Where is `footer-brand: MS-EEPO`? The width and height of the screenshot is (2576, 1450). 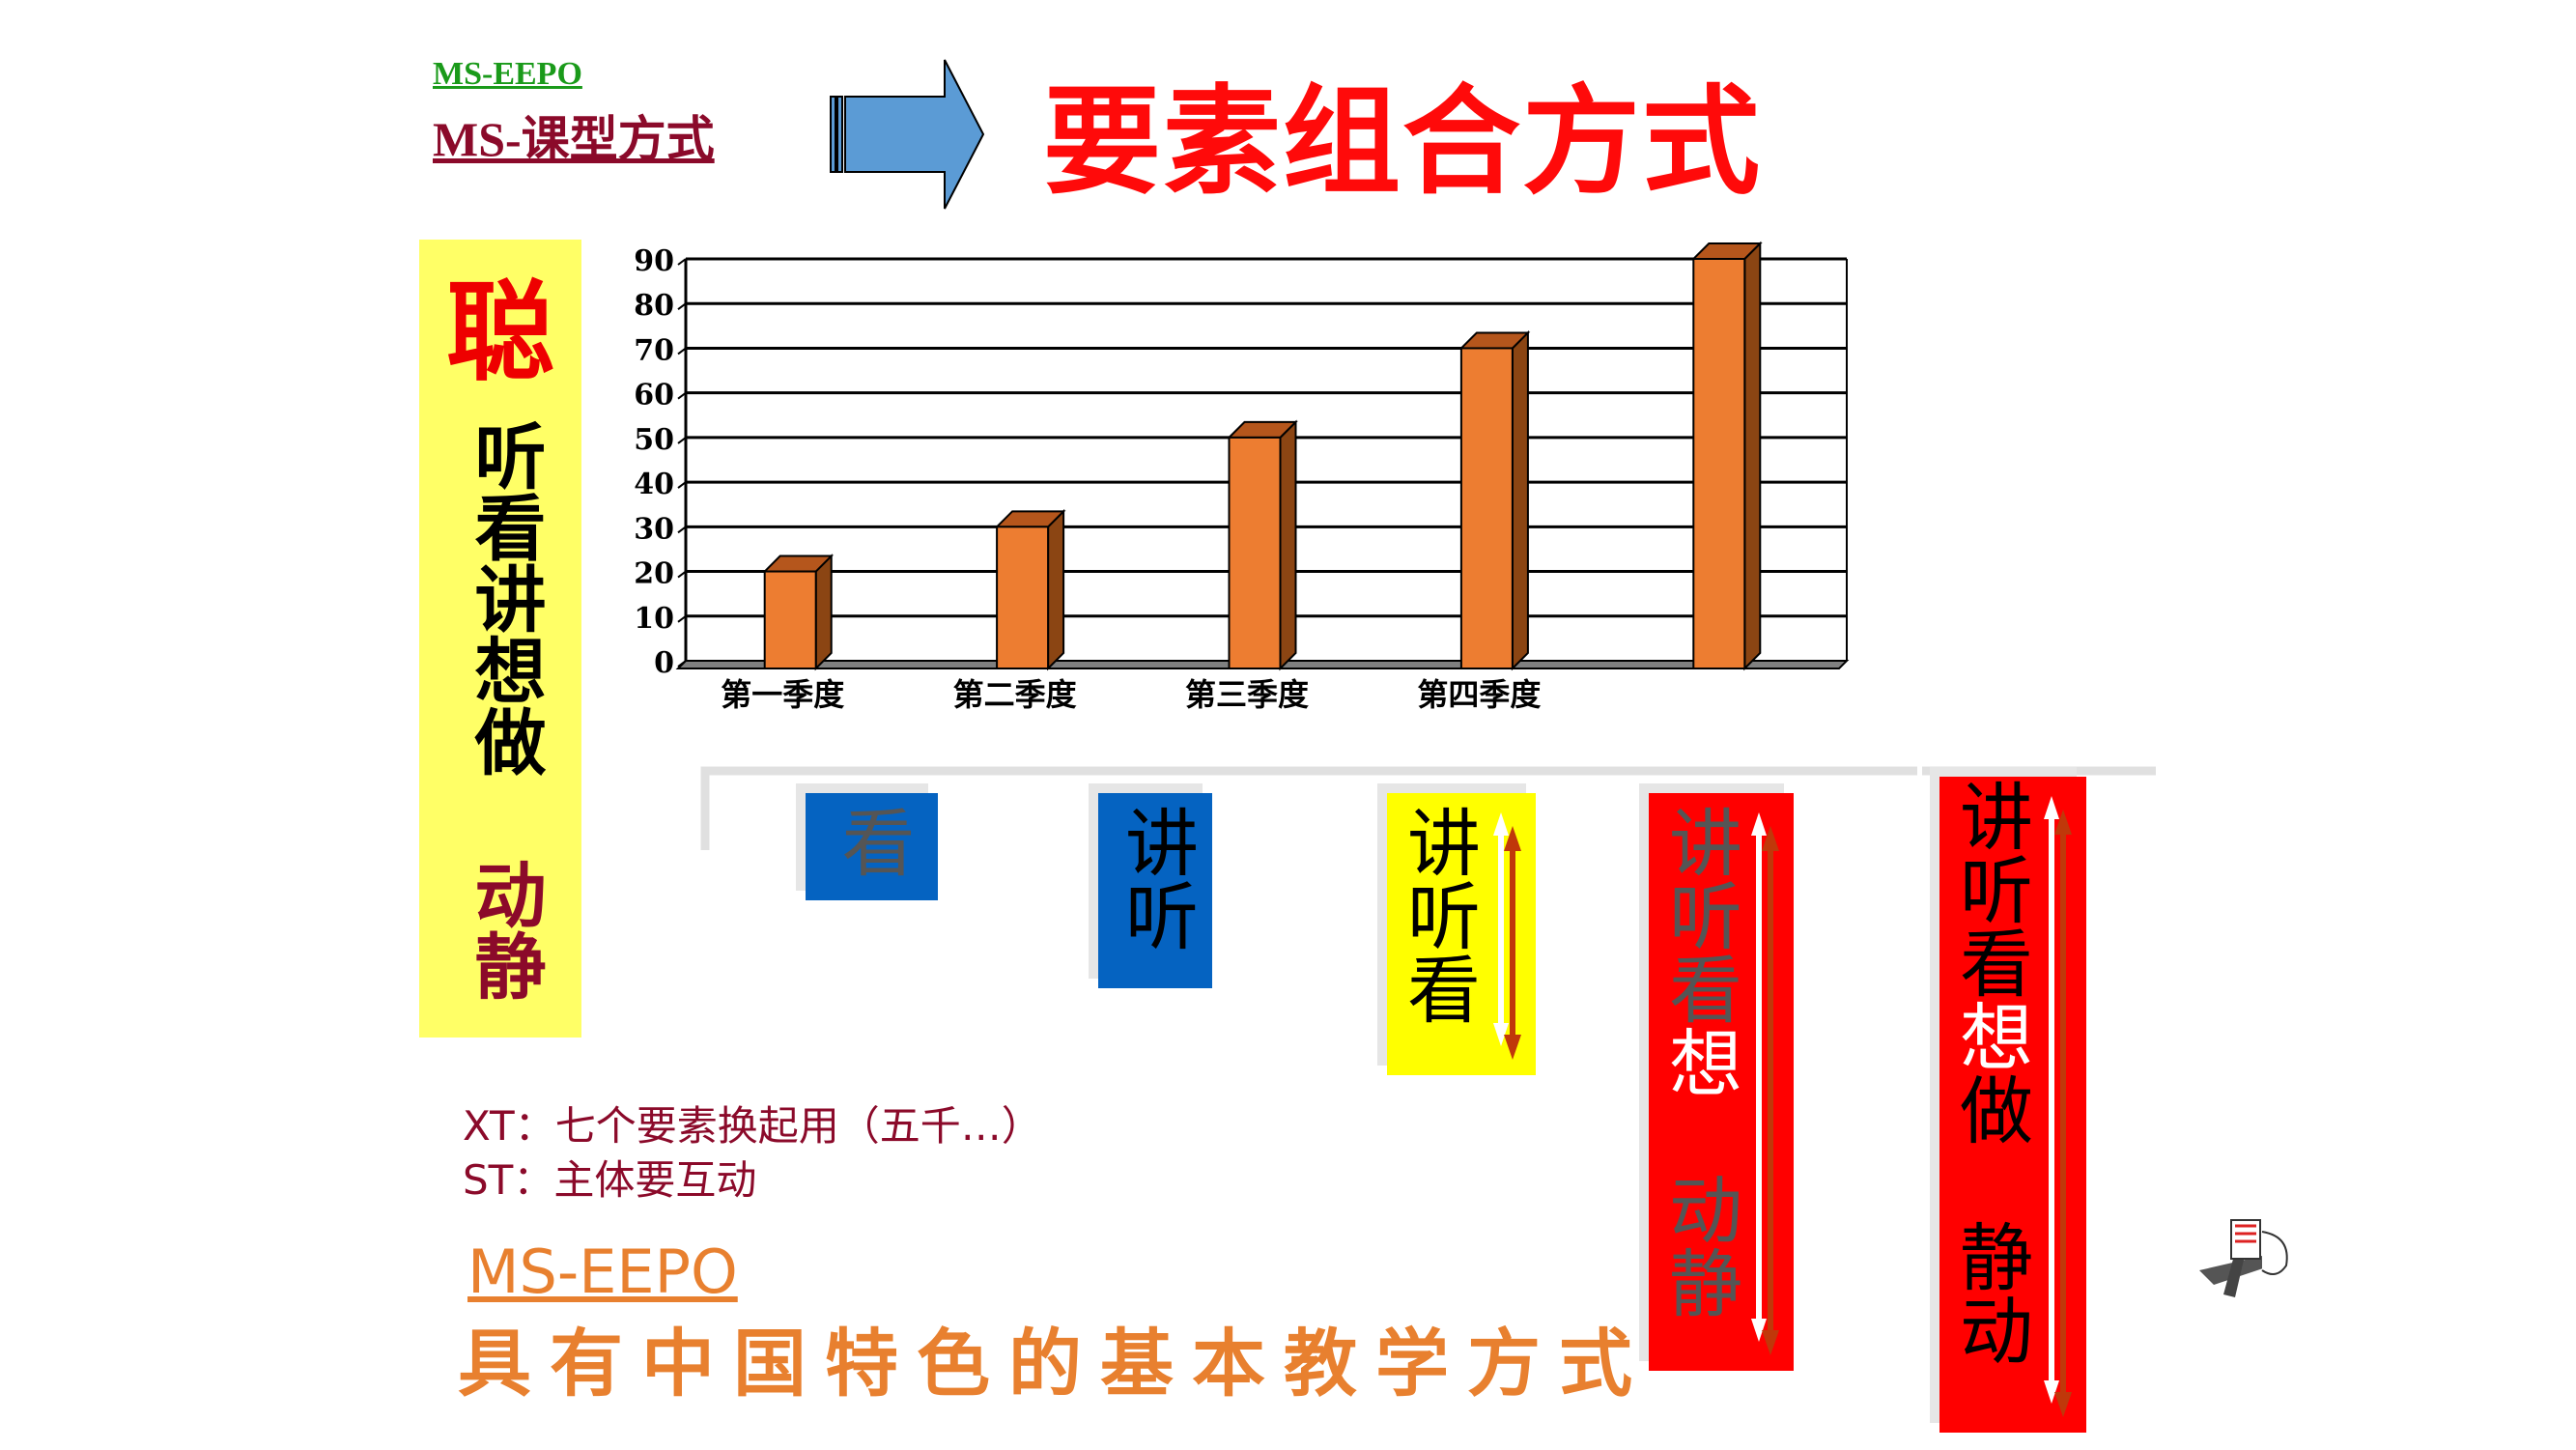 footer-brand: MS-EEPO is located at coordinates (602, 1272).